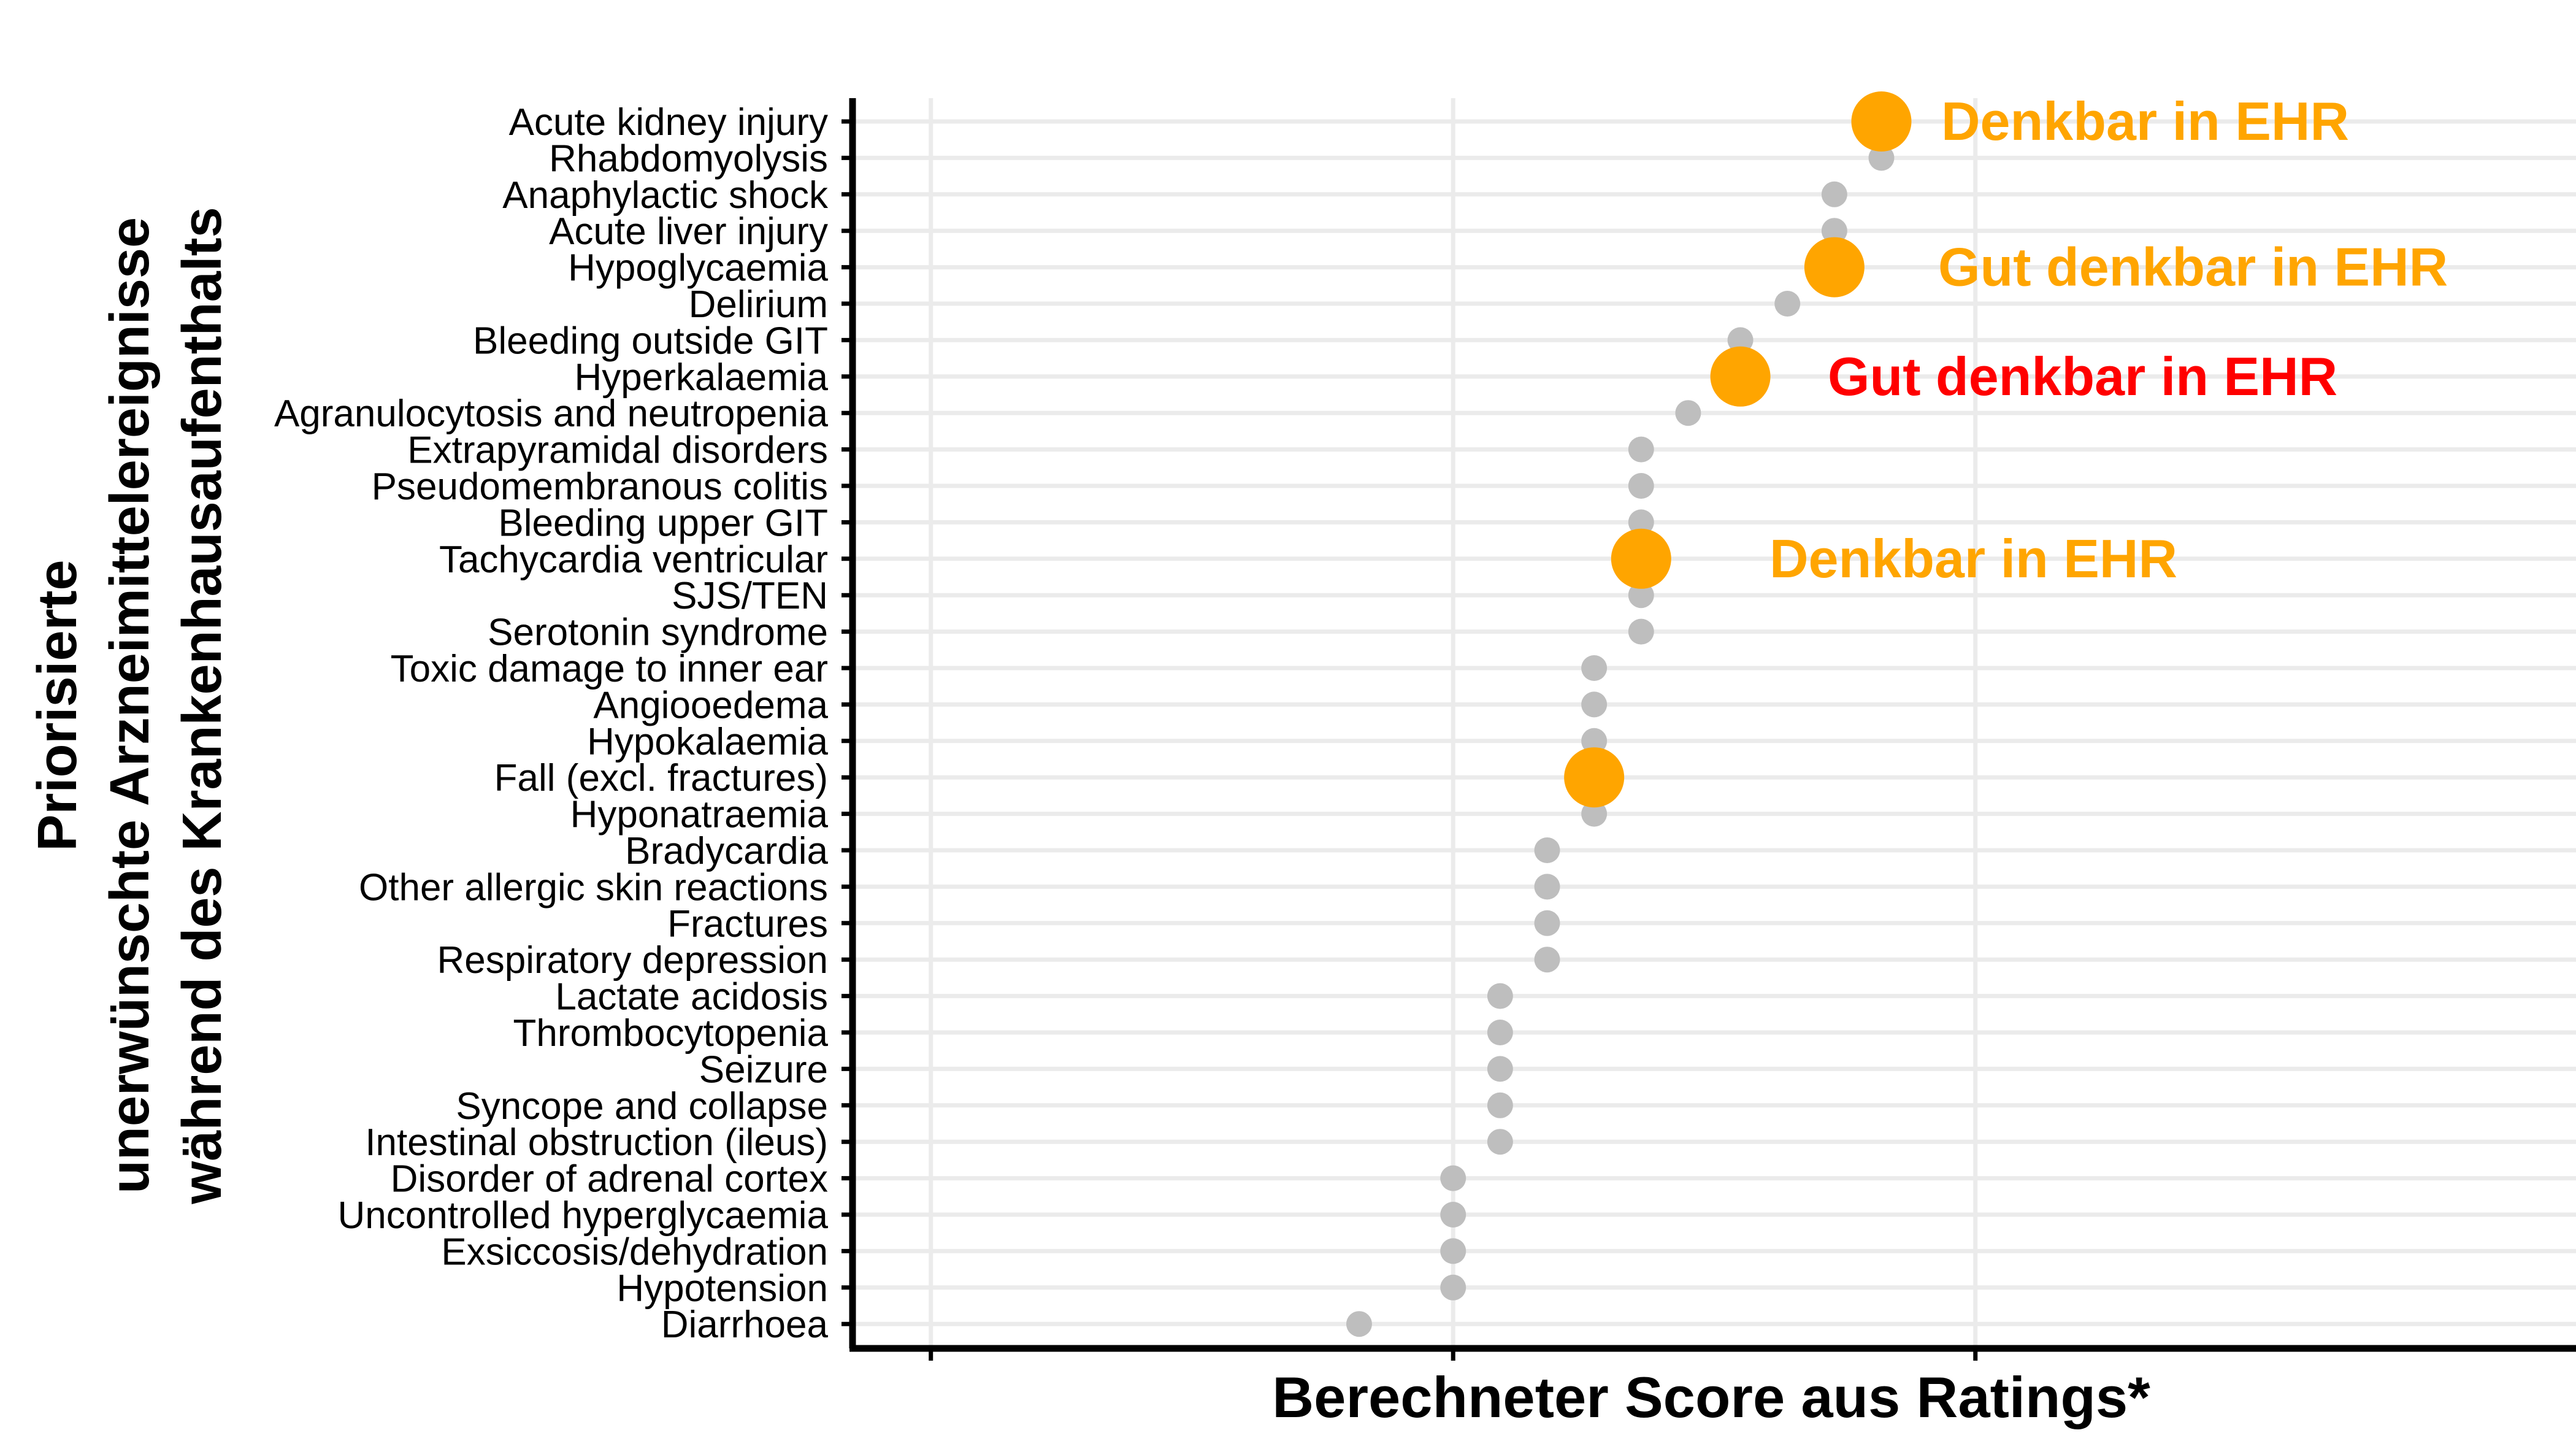 This screenshot has height=1449, width=2576. I want to click on y-tick-label: Bleeding upper GIT, so click(663, 523).